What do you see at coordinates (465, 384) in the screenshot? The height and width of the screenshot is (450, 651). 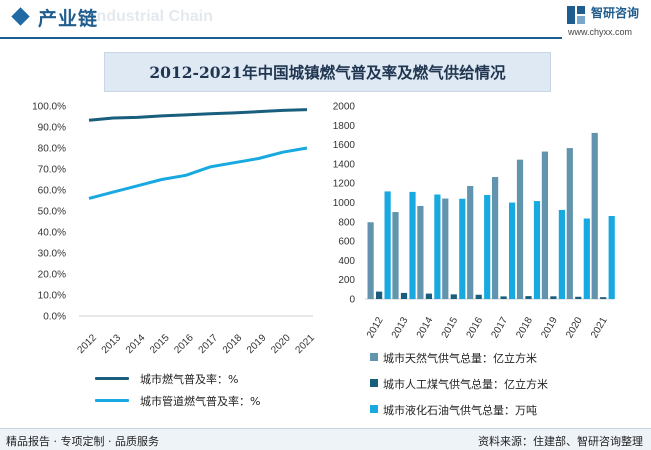 I see `legend-label: 城市人工煤气供气总量：亿立方米` at bounding box center [465, 384].